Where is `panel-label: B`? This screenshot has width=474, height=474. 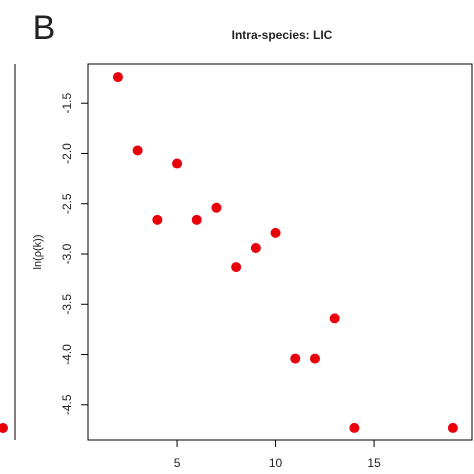 panel-label: B is located at coordinates (44, 28).